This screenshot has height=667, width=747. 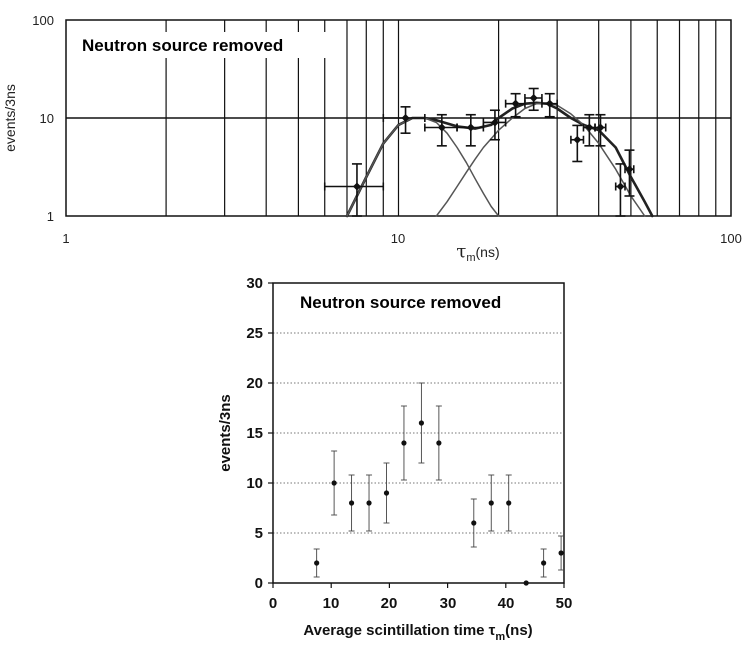 I want to click on bottom-x-tick-label: 50, so click(x=564, y=603).